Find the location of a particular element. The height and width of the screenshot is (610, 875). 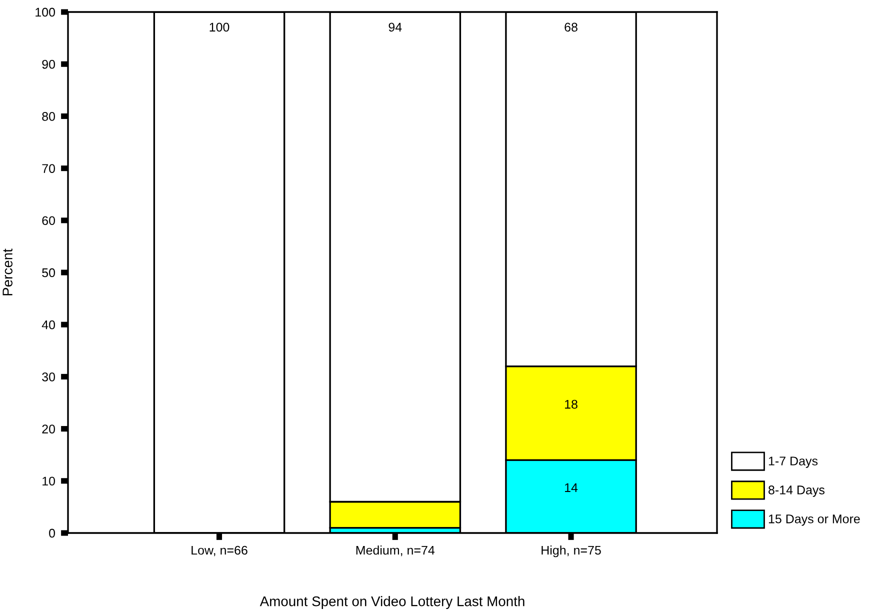

y-tick-label: 90 is located at coordinates (49, 64).